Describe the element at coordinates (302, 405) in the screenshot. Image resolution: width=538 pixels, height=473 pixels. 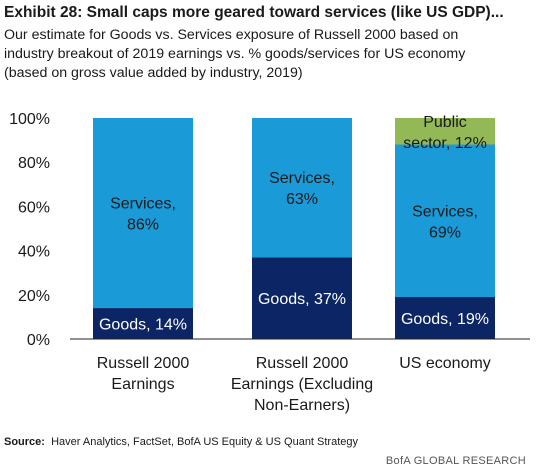
I see `x-category-label: Non-Earners)` at that location.